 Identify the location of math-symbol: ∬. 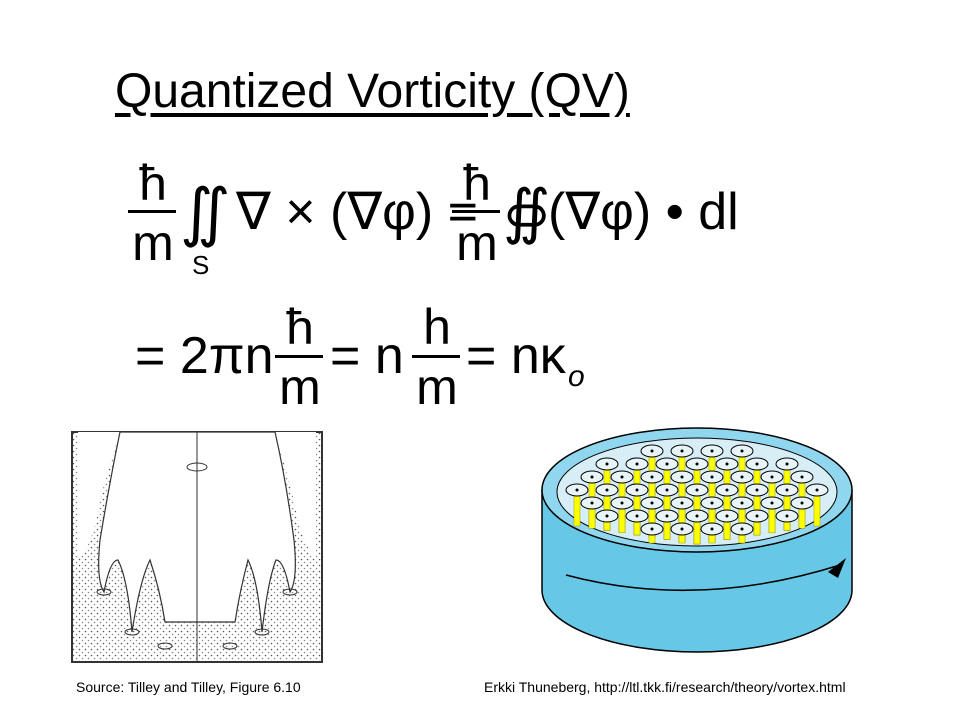
(205, 212).